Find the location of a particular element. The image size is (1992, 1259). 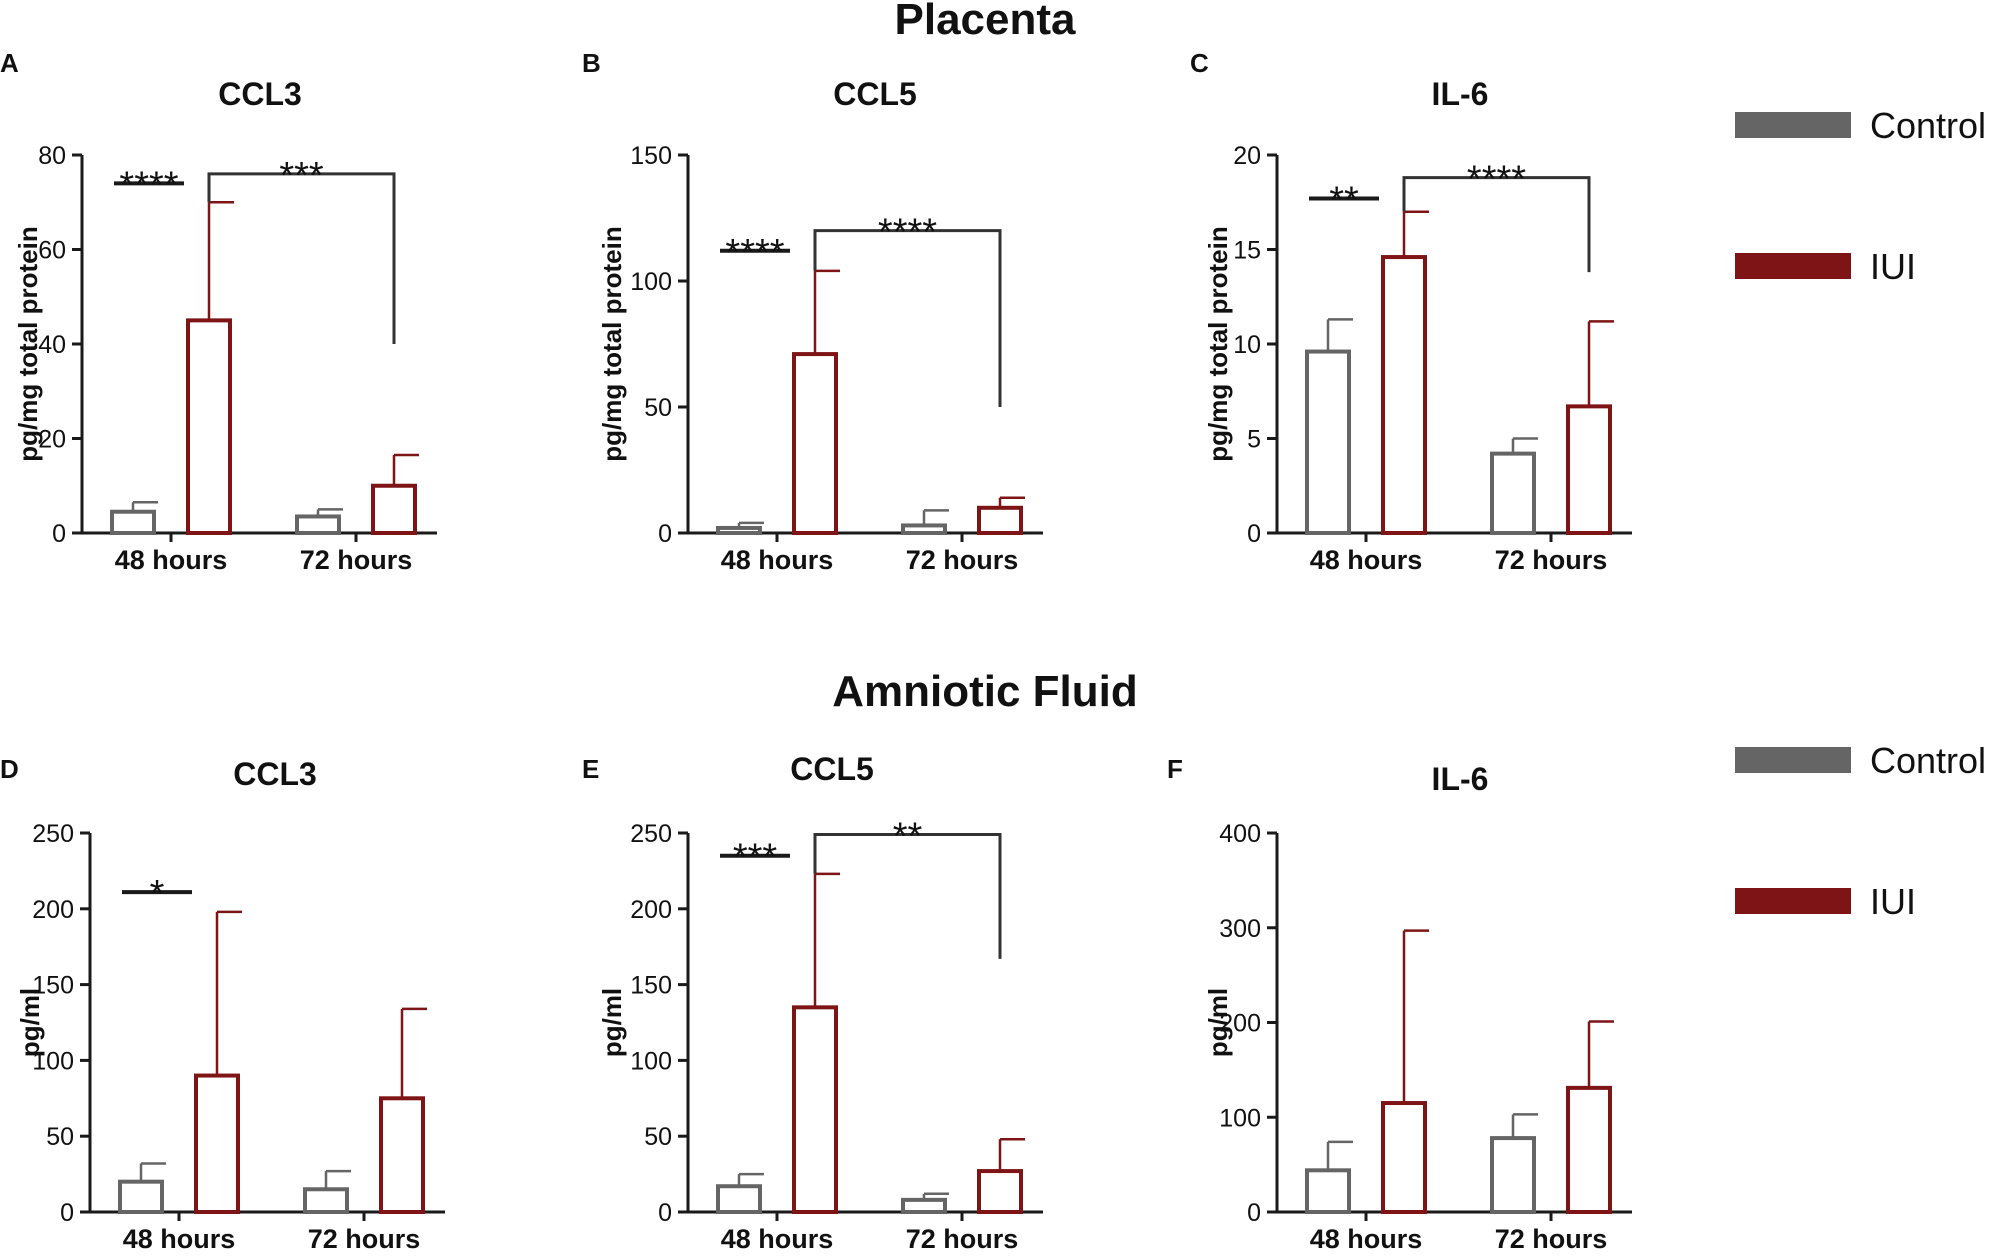

legends: Control IUI Control IUI is located at coordinates (1860, 513).